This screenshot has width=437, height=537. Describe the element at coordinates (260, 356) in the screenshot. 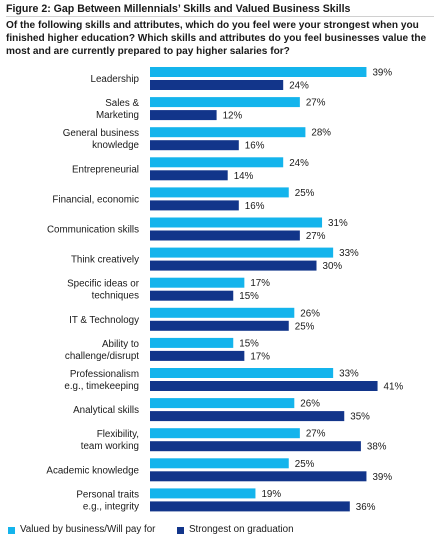

I see `value-label-strongest: 17%` at that location.